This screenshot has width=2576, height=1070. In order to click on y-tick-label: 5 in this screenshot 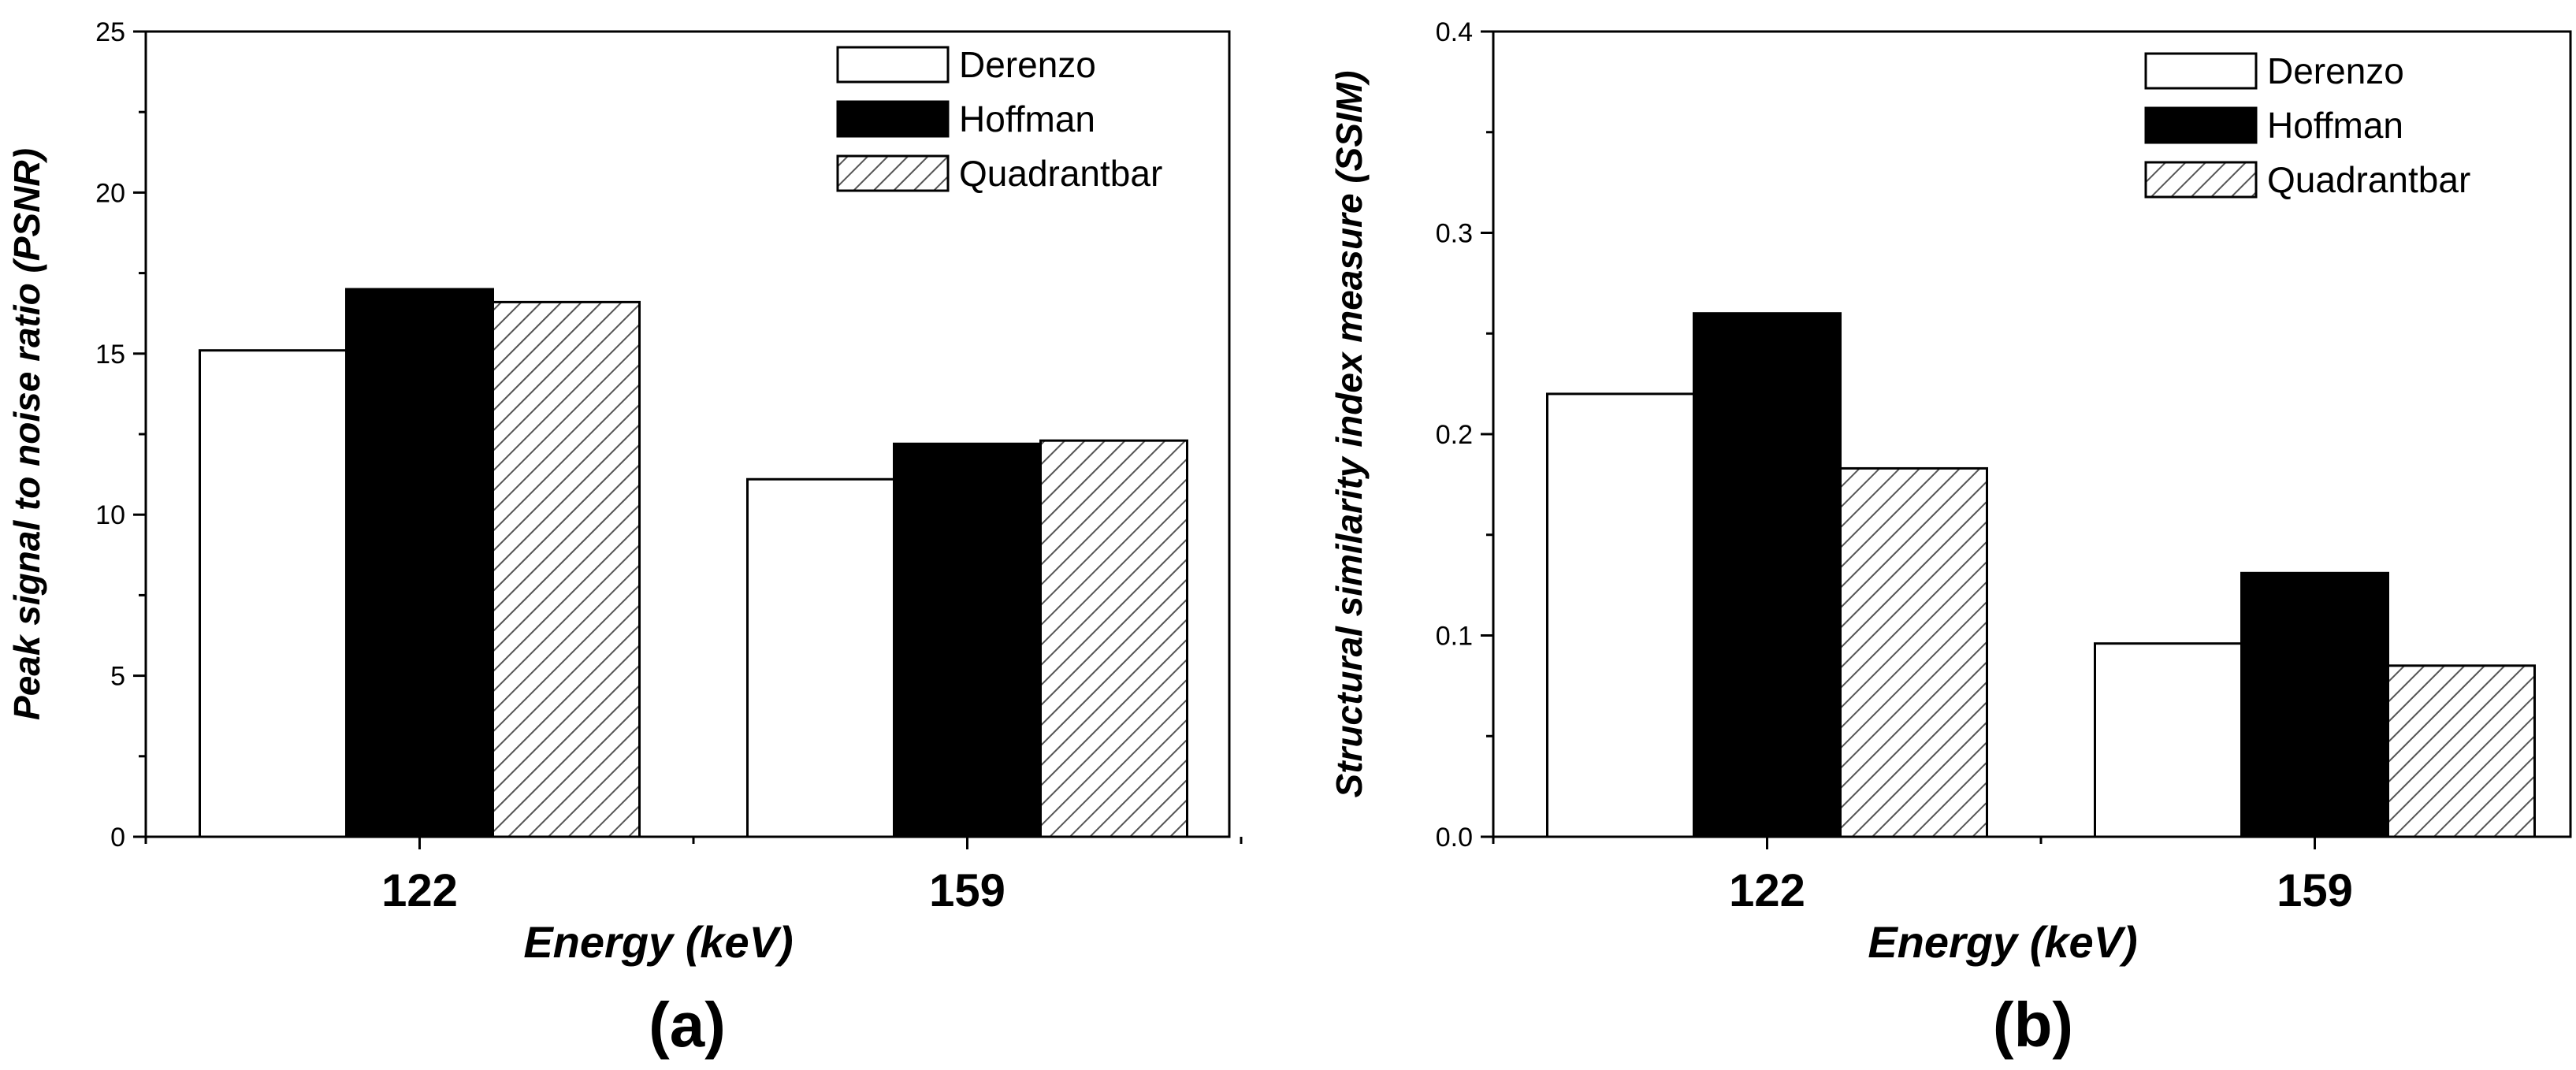, I will do `click(117, 677)`.